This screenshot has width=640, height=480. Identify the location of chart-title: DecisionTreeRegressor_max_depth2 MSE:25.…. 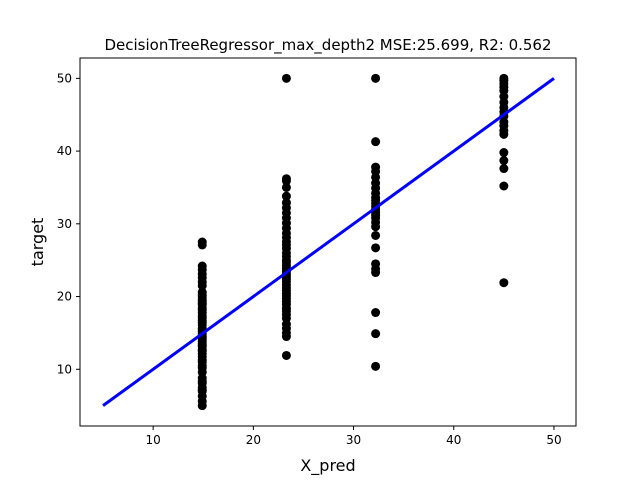
(327, 45).